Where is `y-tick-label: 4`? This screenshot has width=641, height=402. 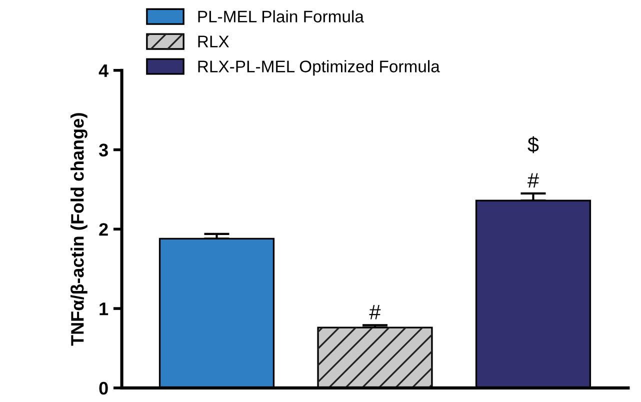 y-tick-label: 4 is located at coordinates (103, 70).